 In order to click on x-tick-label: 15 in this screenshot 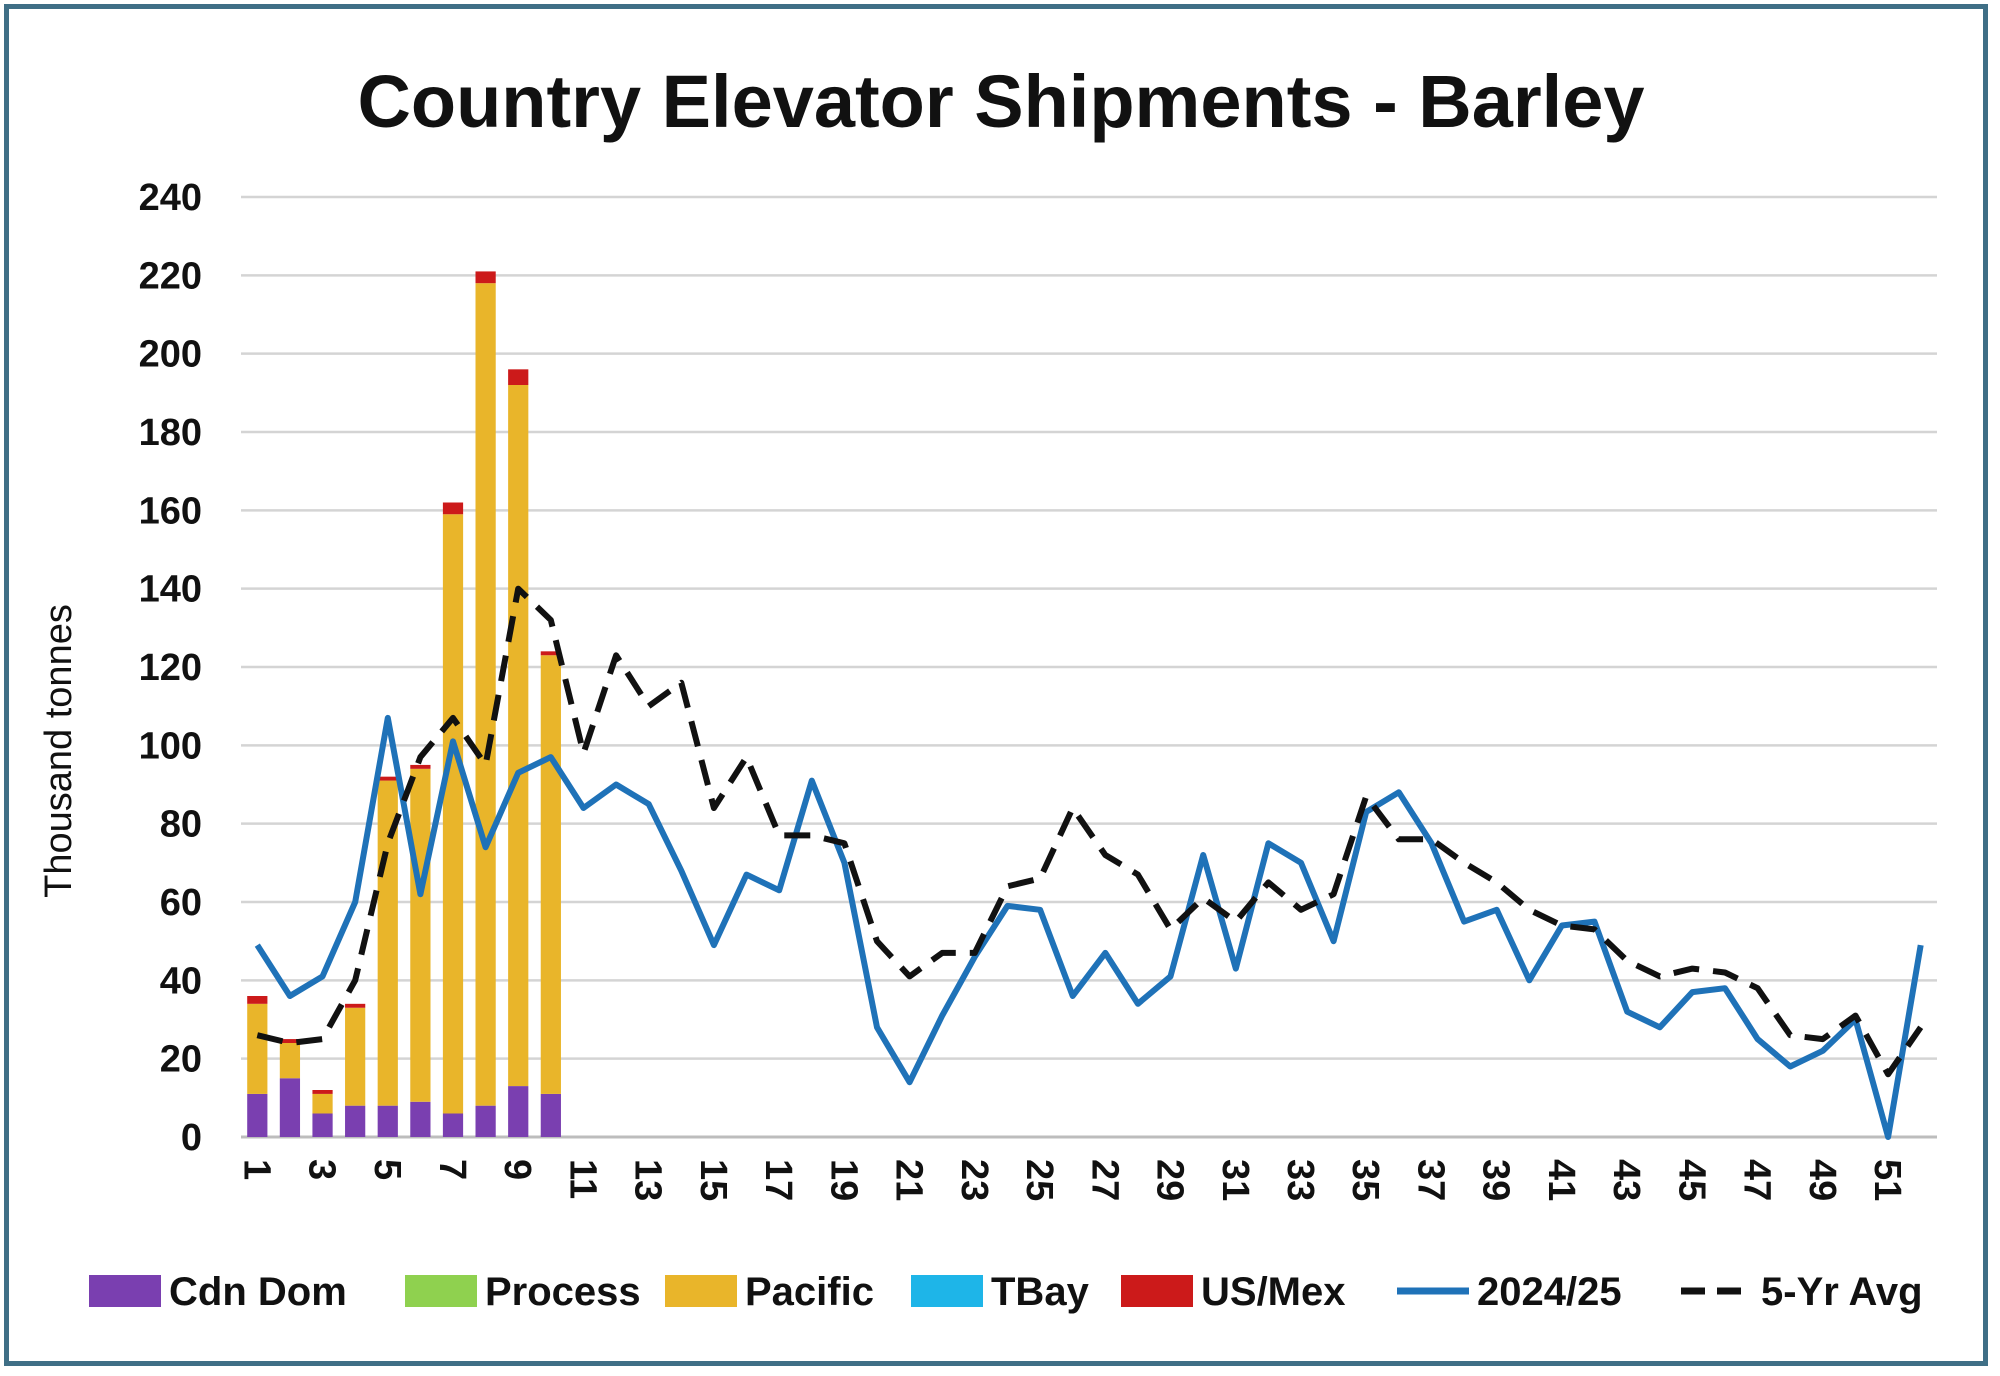, I will do `click(713, 1180)`.